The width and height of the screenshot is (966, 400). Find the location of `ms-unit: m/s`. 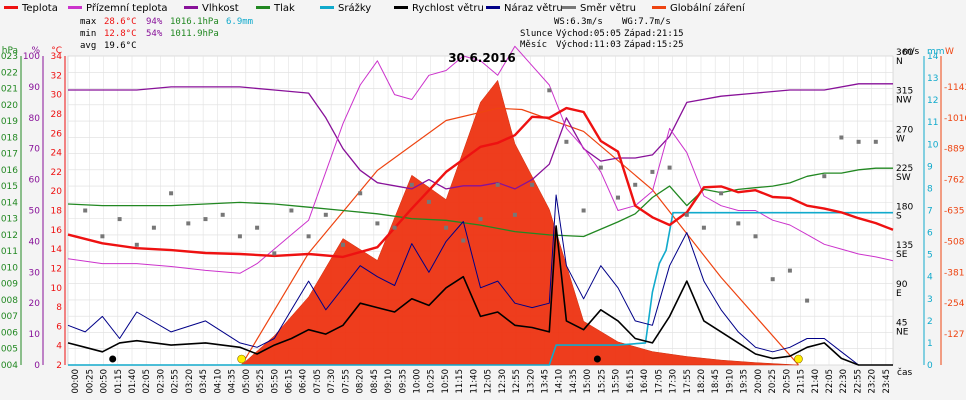

ms-unit: m/s is located at coordinates (911, 52).